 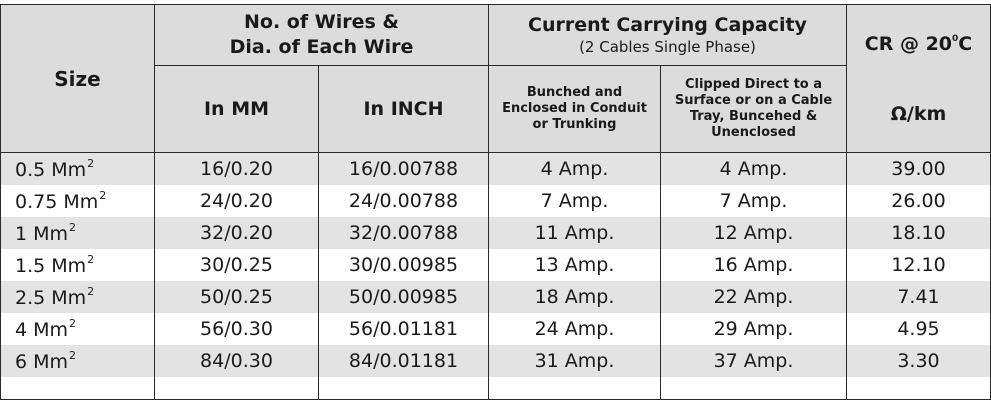 What do you see at coordinates (908, 43) in the screenshot?
I see `cr-title-prefix: CR @ 20` at bounding box center [908, 43].